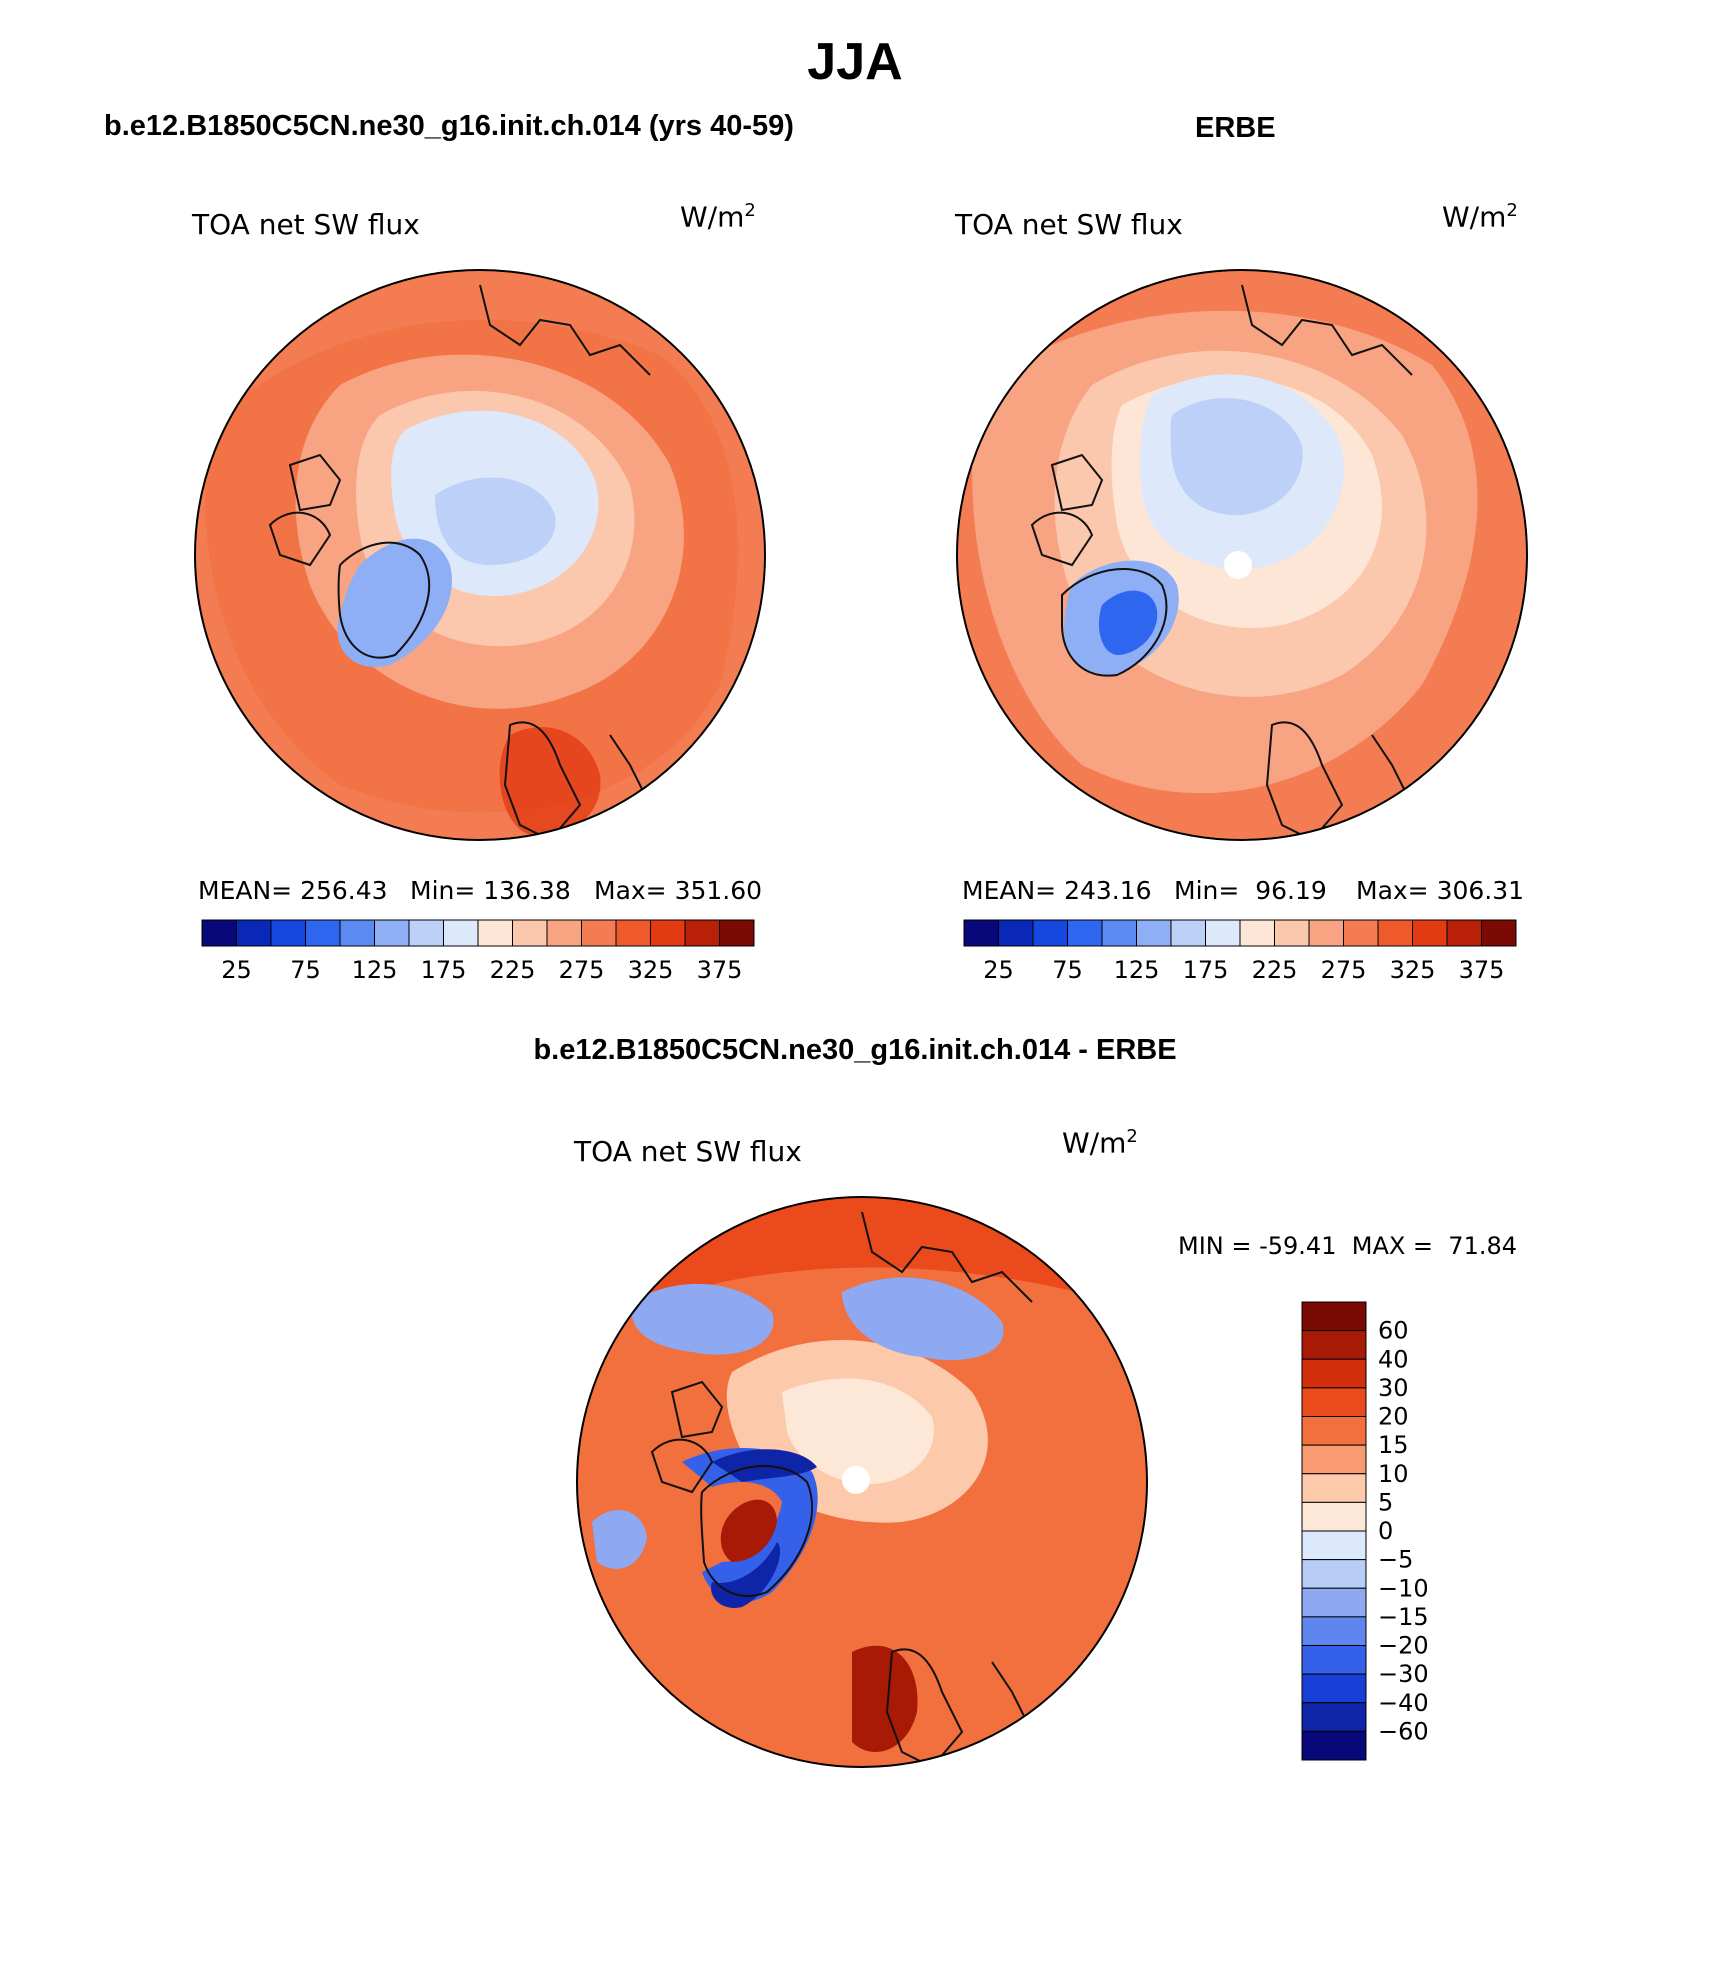 The image size is (1710, 1972). I want to click on diff-units-exponent: 2, so click(1132, 1136).